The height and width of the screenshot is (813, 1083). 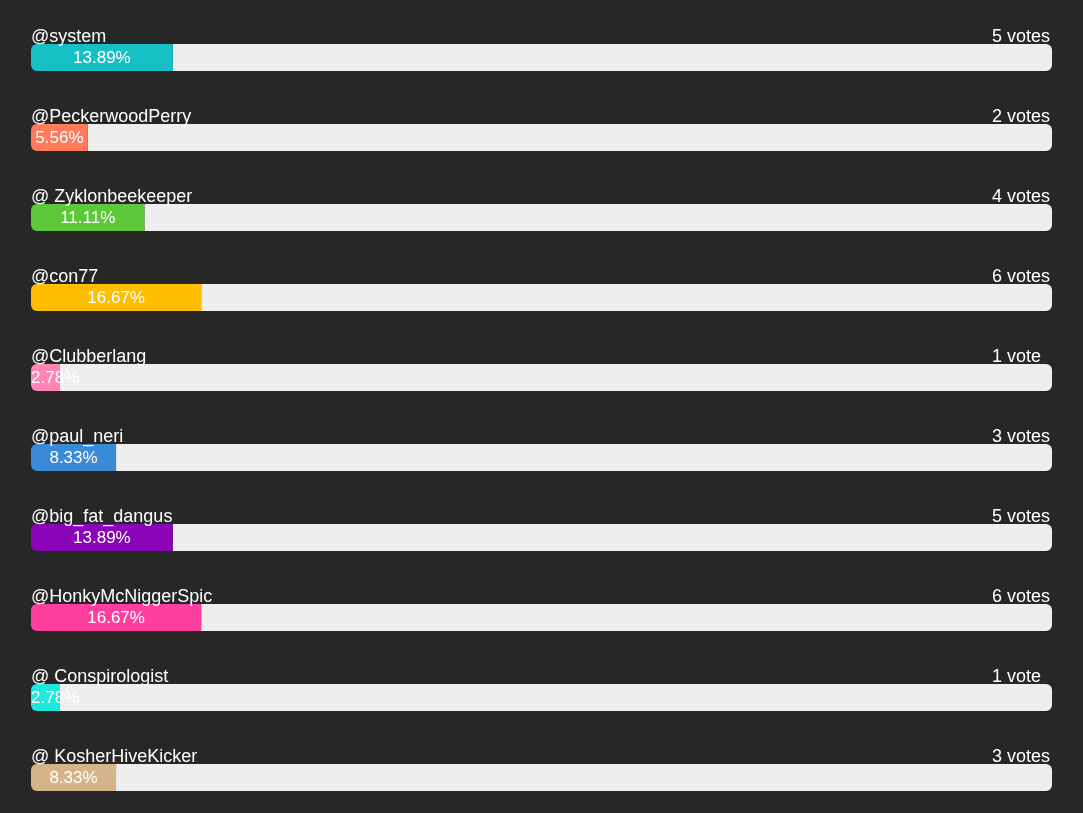 What do you see at coordinates (77, 436) in the screenshot?
I see `y-tick-label: @paul_neri` at bounding box center [77, 436].